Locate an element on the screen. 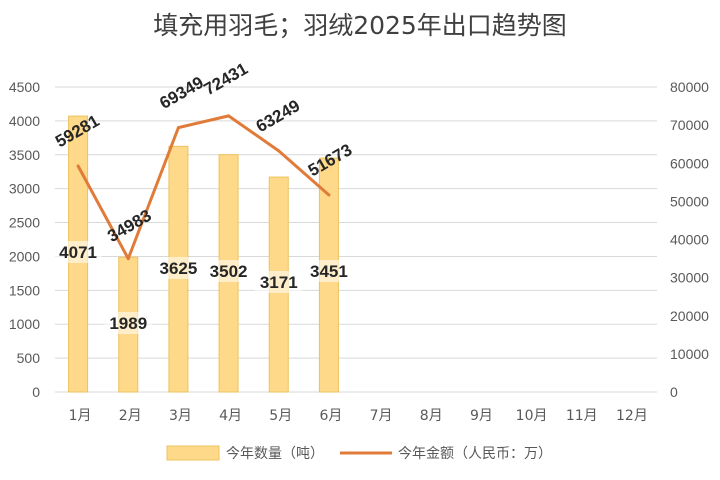 This screenshot has height=480, width=720. left-axis: 0 500 1000 1500 2000 2500 3000 3500 4000 4500 is located at coordinates (24, 239).